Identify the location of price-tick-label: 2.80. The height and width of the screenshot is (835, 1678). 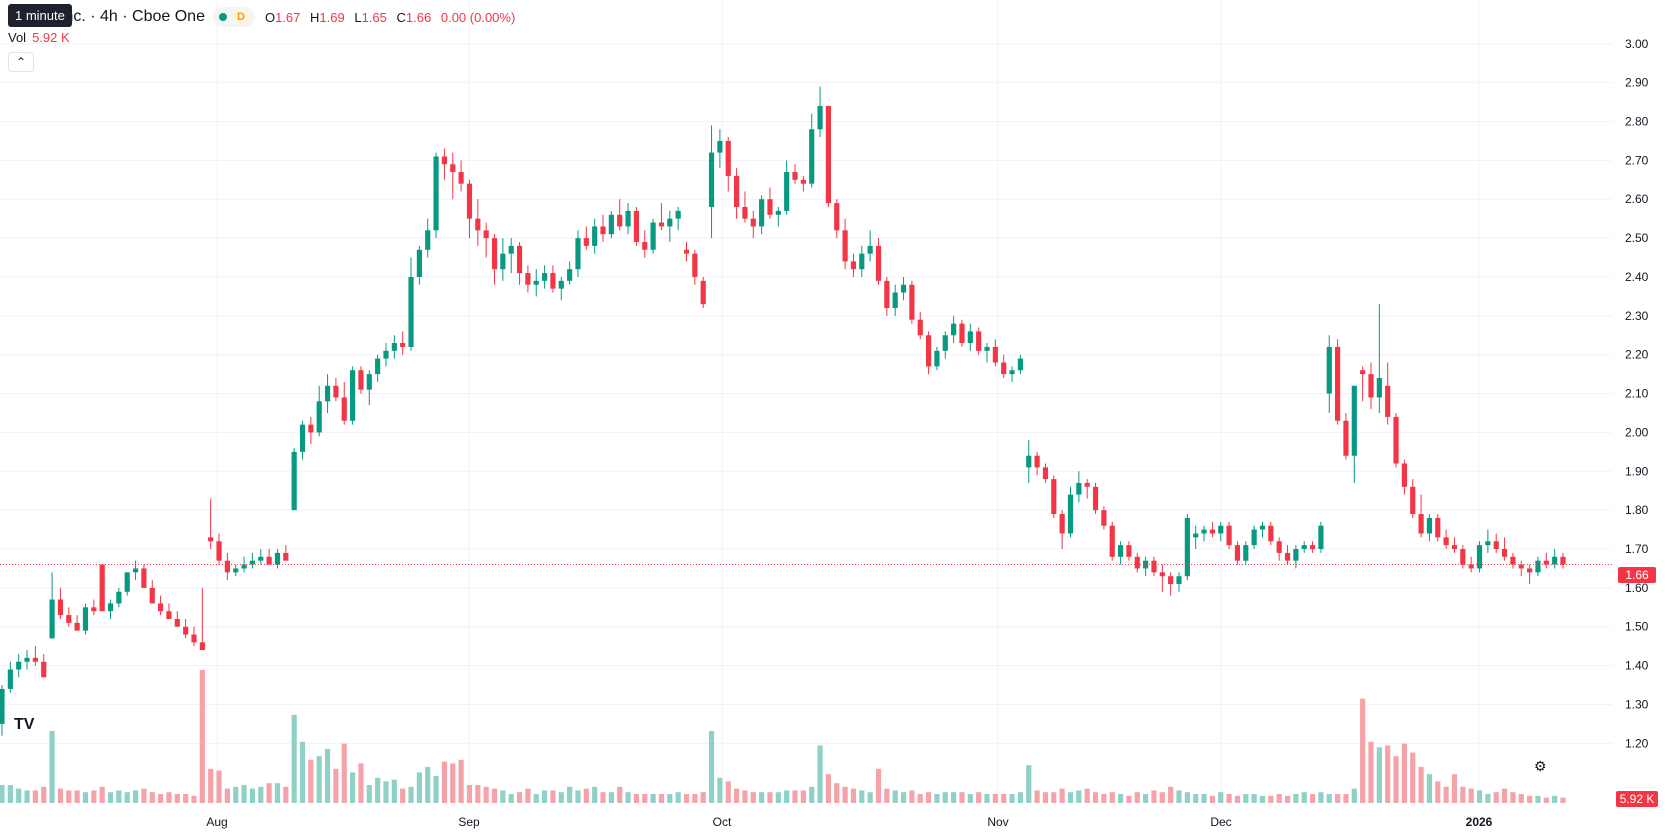
(1637, 122).